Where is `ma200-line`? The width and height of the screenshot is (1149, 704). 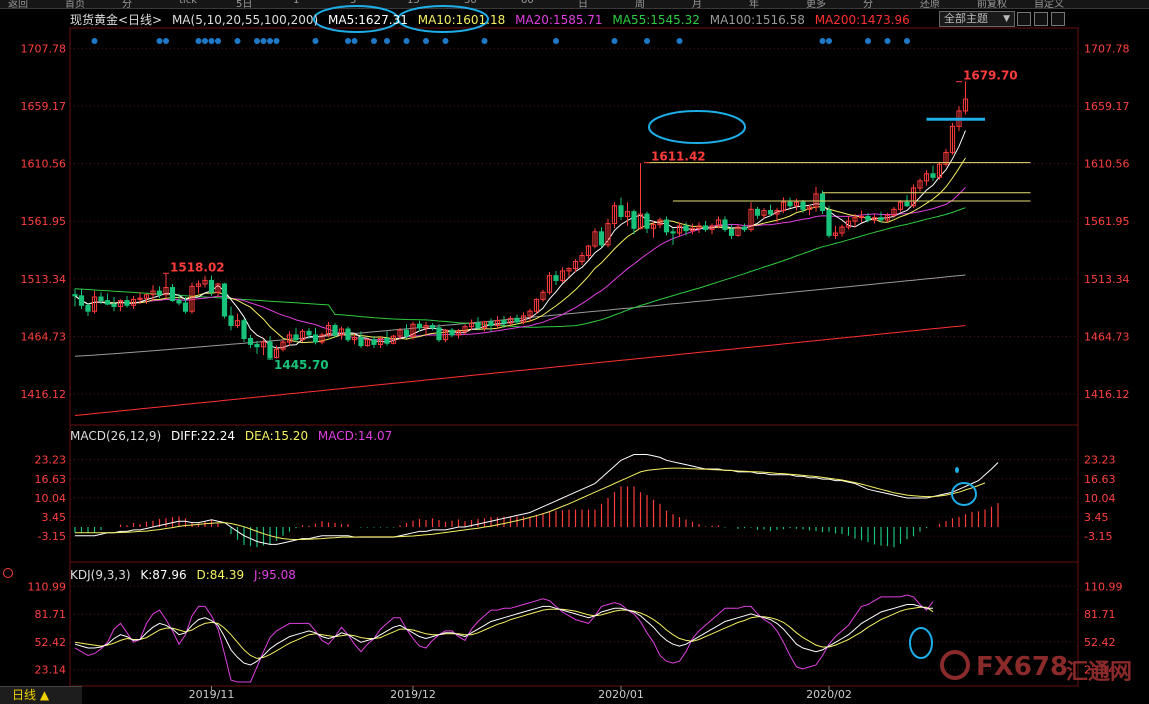 ma200-line is located at coordinates (520, 370).